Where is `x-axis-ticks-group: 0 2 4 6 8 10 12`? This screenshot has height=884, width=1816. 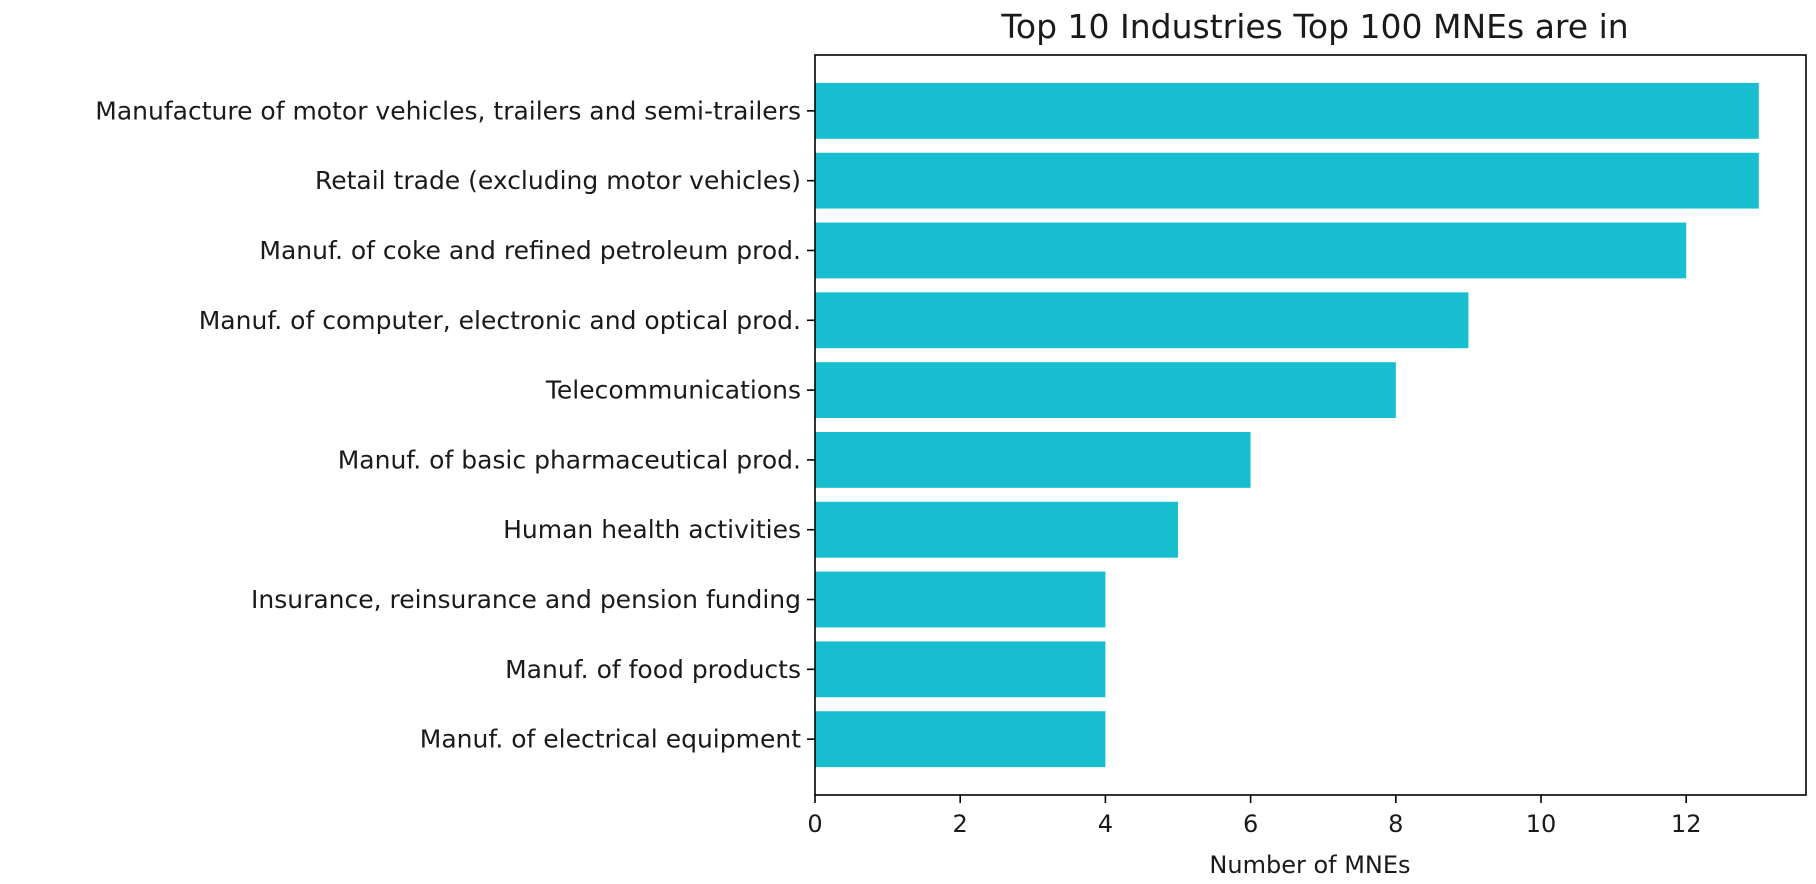 x-axis-ticks-group: 0 2 4 6 8 10 12 is located at coordinates (1254, 816).